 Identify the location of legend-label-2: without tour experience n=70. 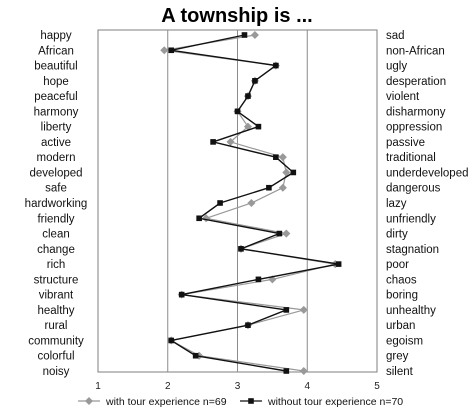
(335, 402).